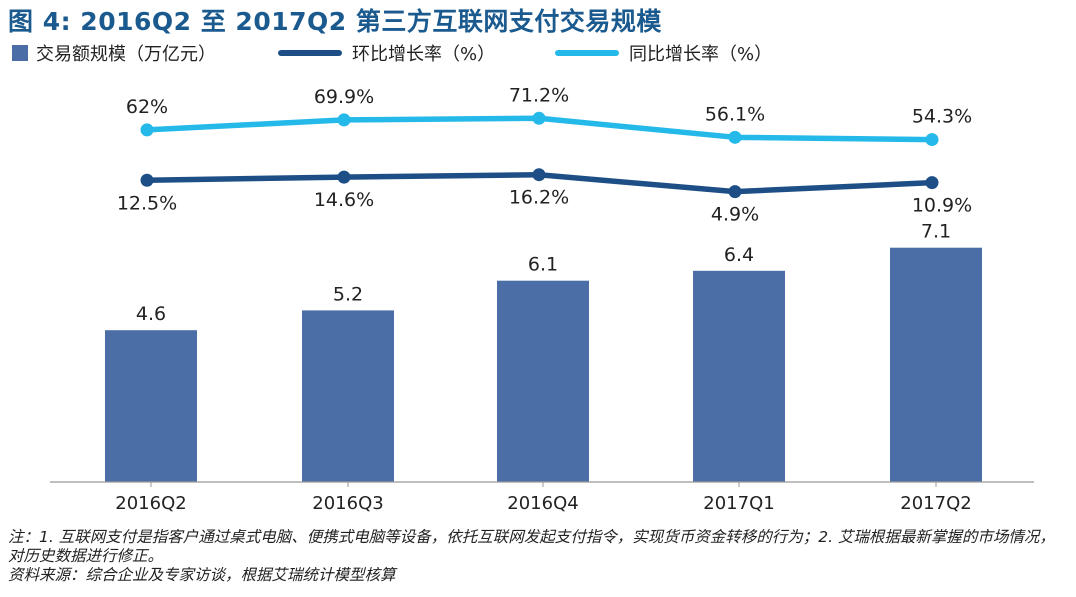 This screenshot has height=597, width=1076. What do you see at coordinates (20, 53) in the screenshot?
I see `legend-swatch-volume` at bounding box center [20, 53].